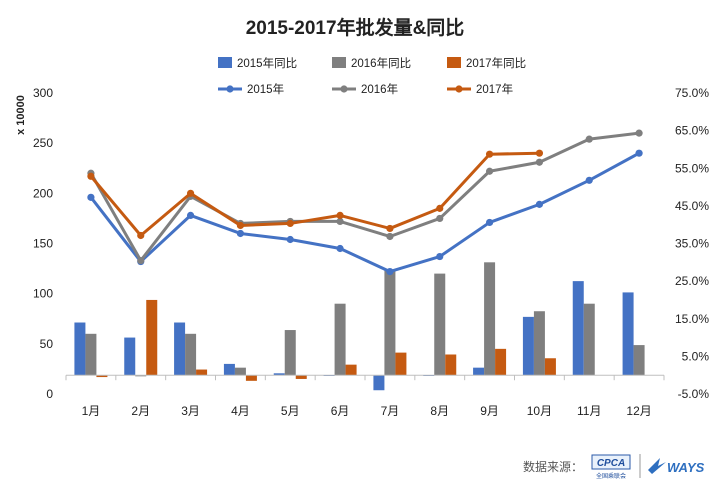 The width and height of the screenshot is (720, 486). I want to click on legend-label: 2015年同比, so click(267, 63).